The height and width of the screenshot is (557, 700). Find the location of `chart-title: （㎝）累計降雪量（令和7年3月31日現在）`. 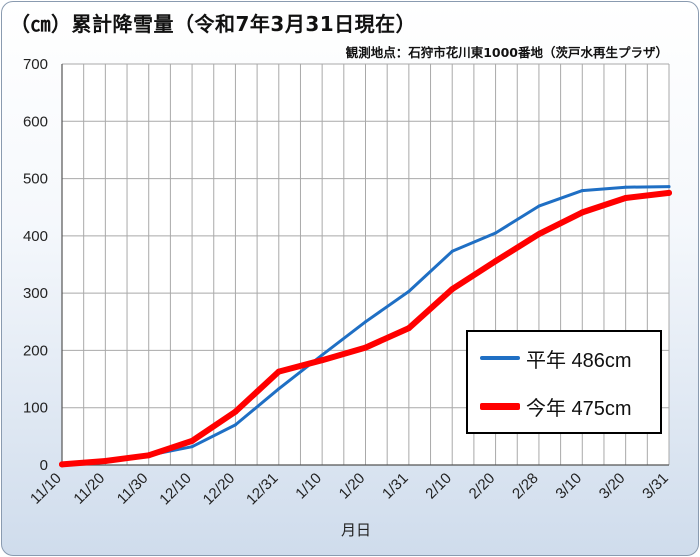

chart-title: （㎝）累計降雪量（令和7年3月31日現在） is located at coordinates (213, 24).